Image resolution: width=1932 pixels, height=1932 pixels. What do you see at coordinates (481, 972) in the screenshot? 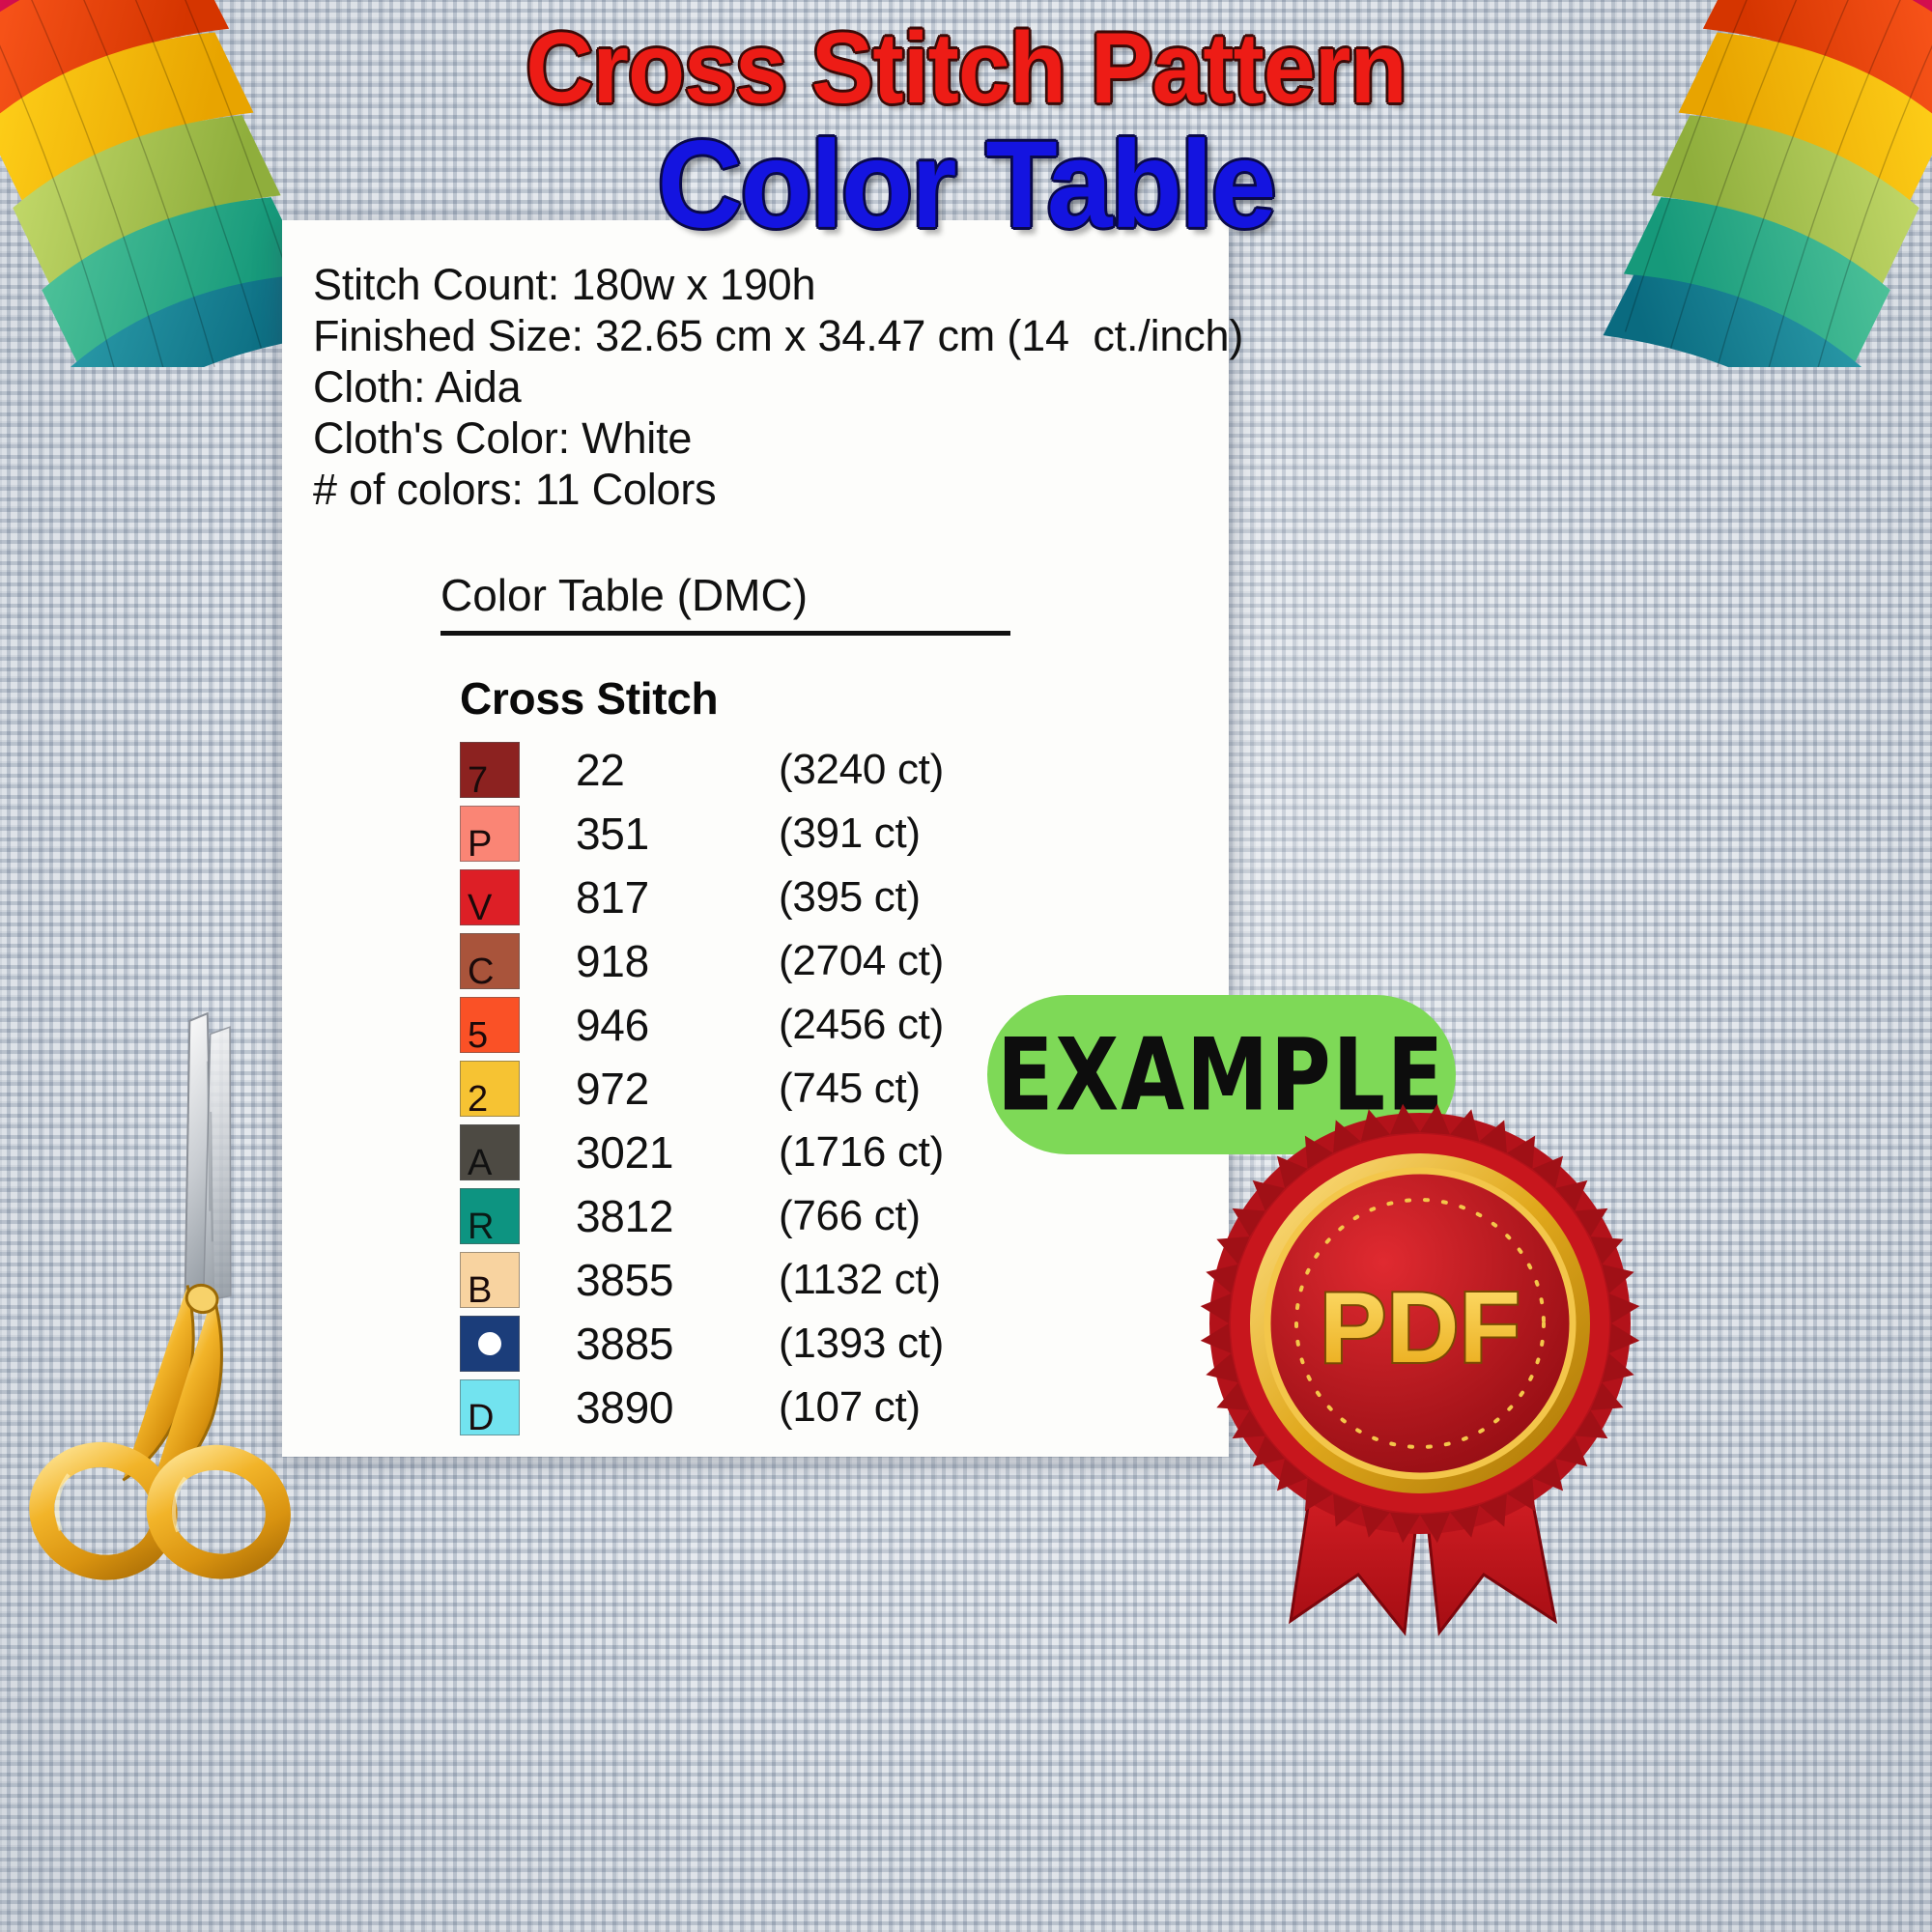
I see `swatch-symbol: C` at bounding box center [481, 972].